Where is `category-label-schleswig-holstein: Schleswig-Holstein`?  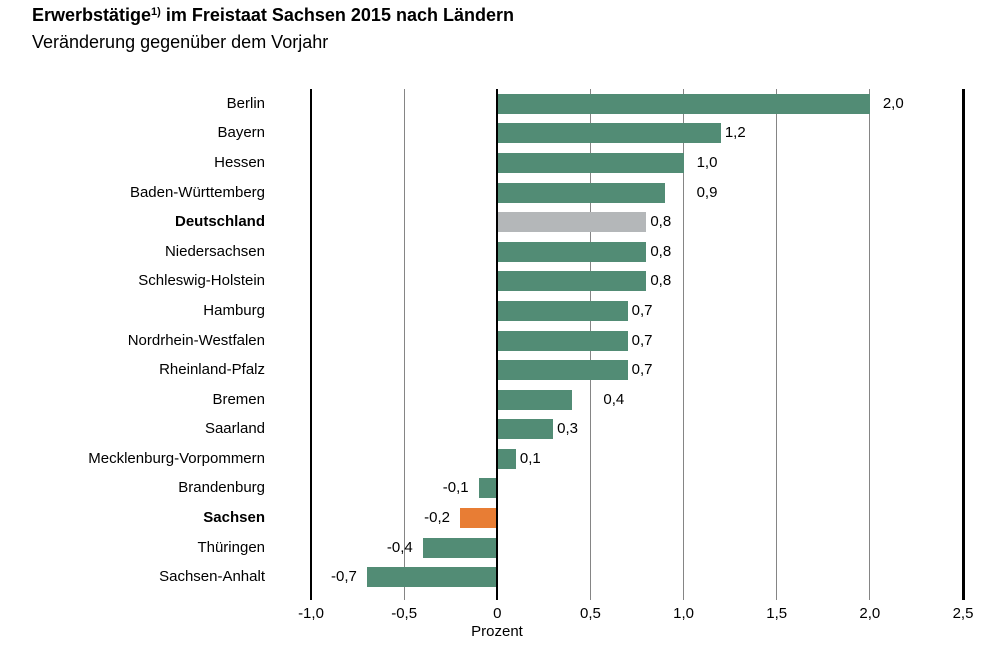 category-label-schleswig-holstein: Schleswig-Holstein is located at coordinates (201, 281).